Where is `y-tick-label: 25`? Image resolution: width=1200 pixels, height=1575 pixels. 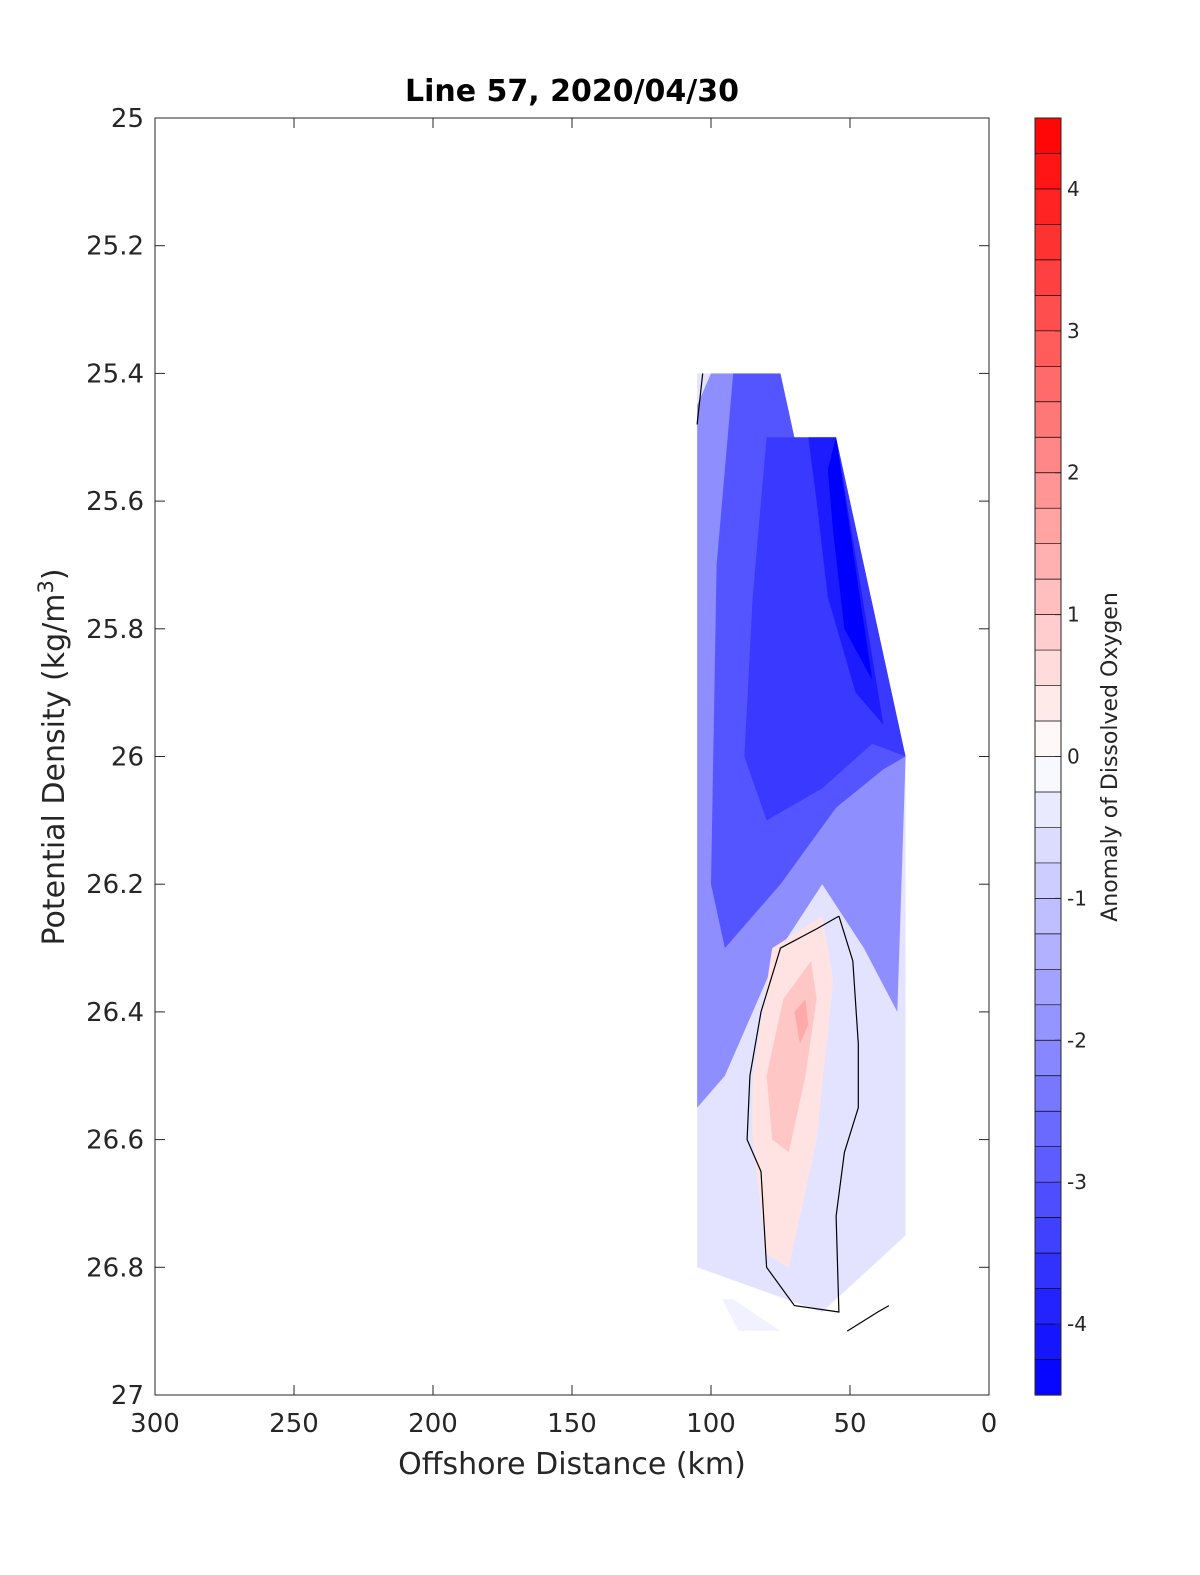
y-tick-label: 25 is located at coordinates (127, 119).